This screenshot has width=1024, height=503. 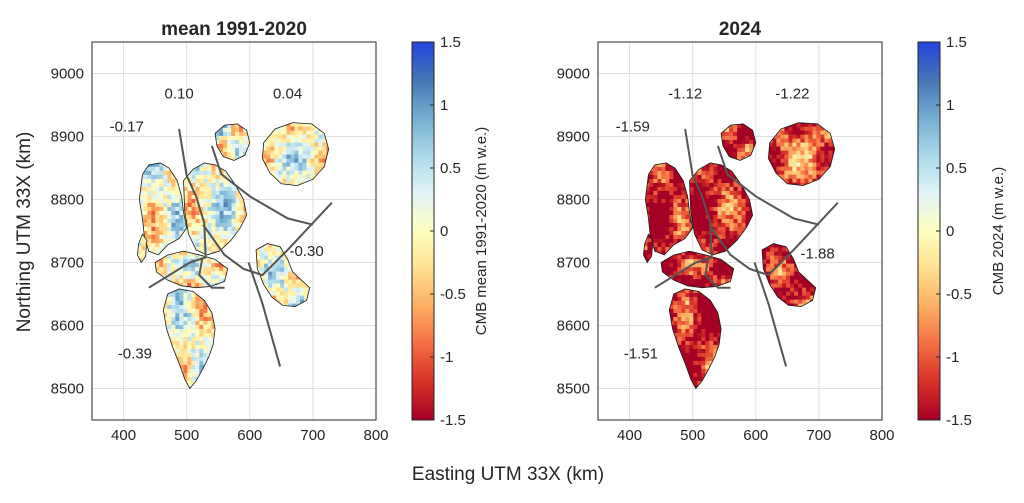 I want to click on region-value-labels: -1.59 -1.12 -1.22 -1.88 -1.51, so click(x=725, y=224).